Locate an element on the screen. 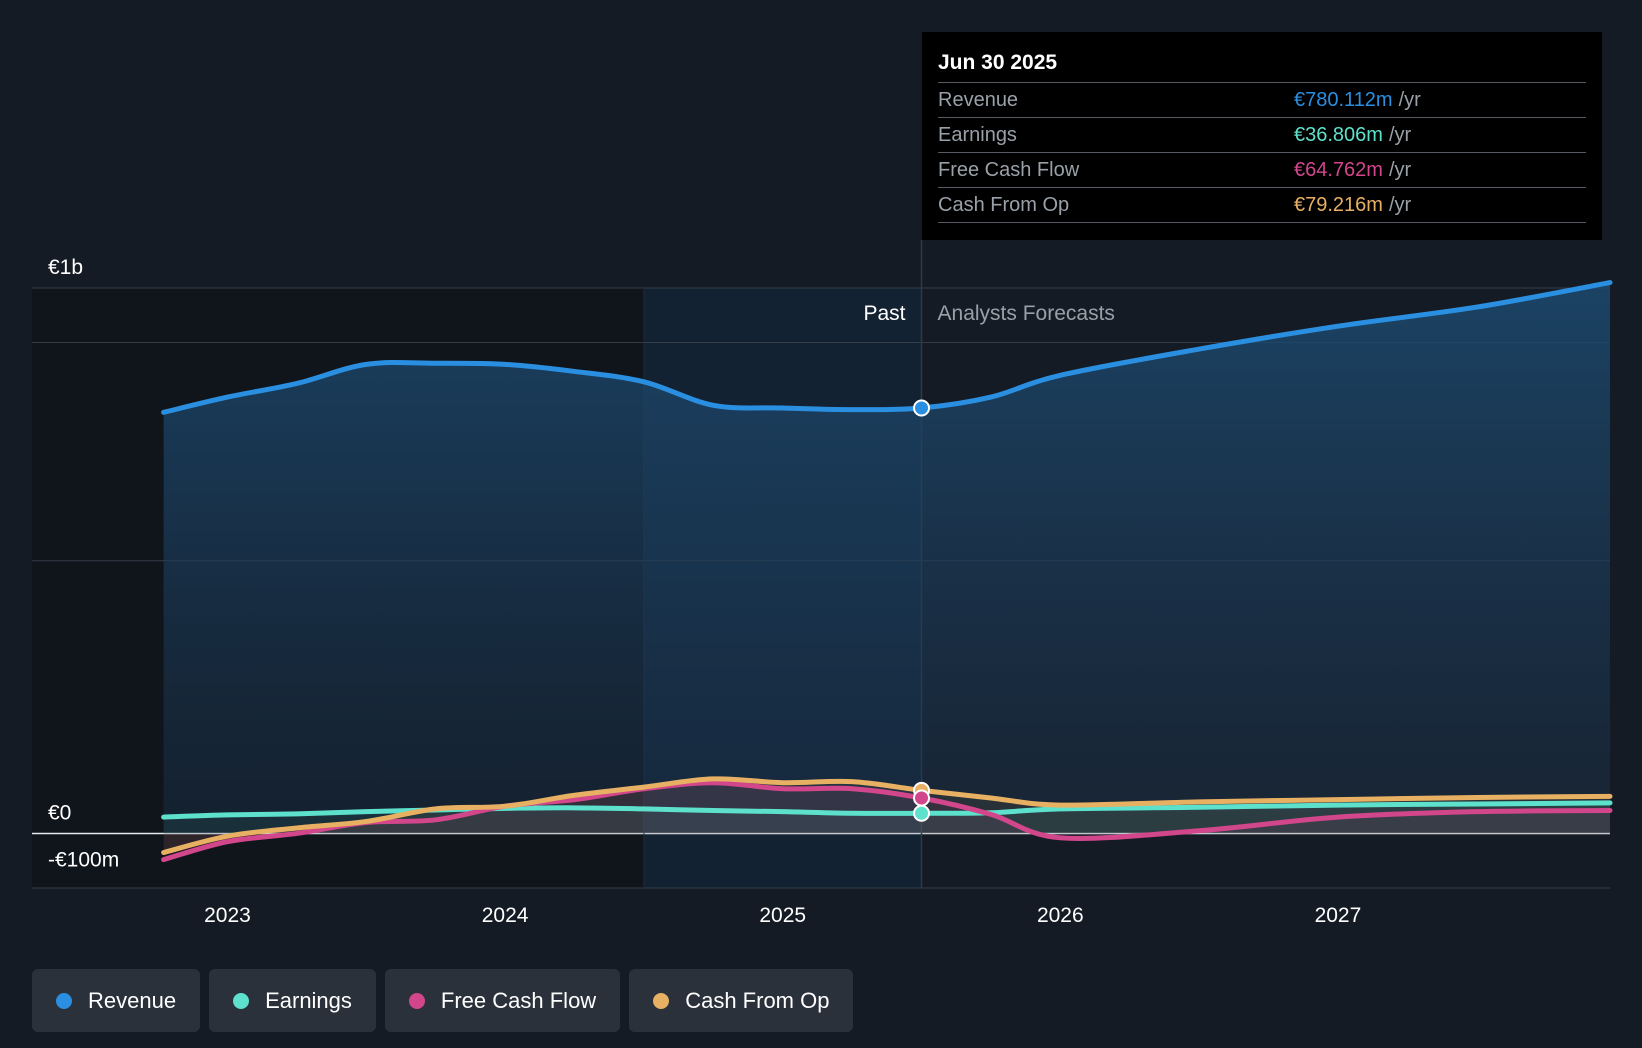  tooltip-value: €780.112m is located at coordinates (1343, 100).